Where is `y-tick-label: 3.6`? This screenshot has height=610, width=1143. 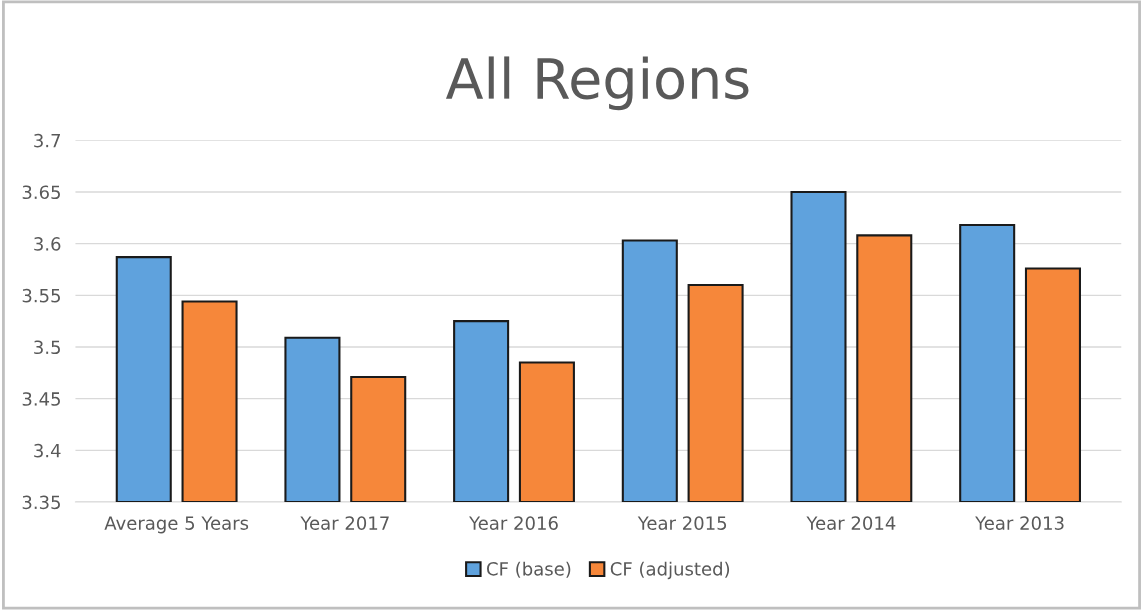 y-tick-label: 3.6 is located at coordinates (47, 244).